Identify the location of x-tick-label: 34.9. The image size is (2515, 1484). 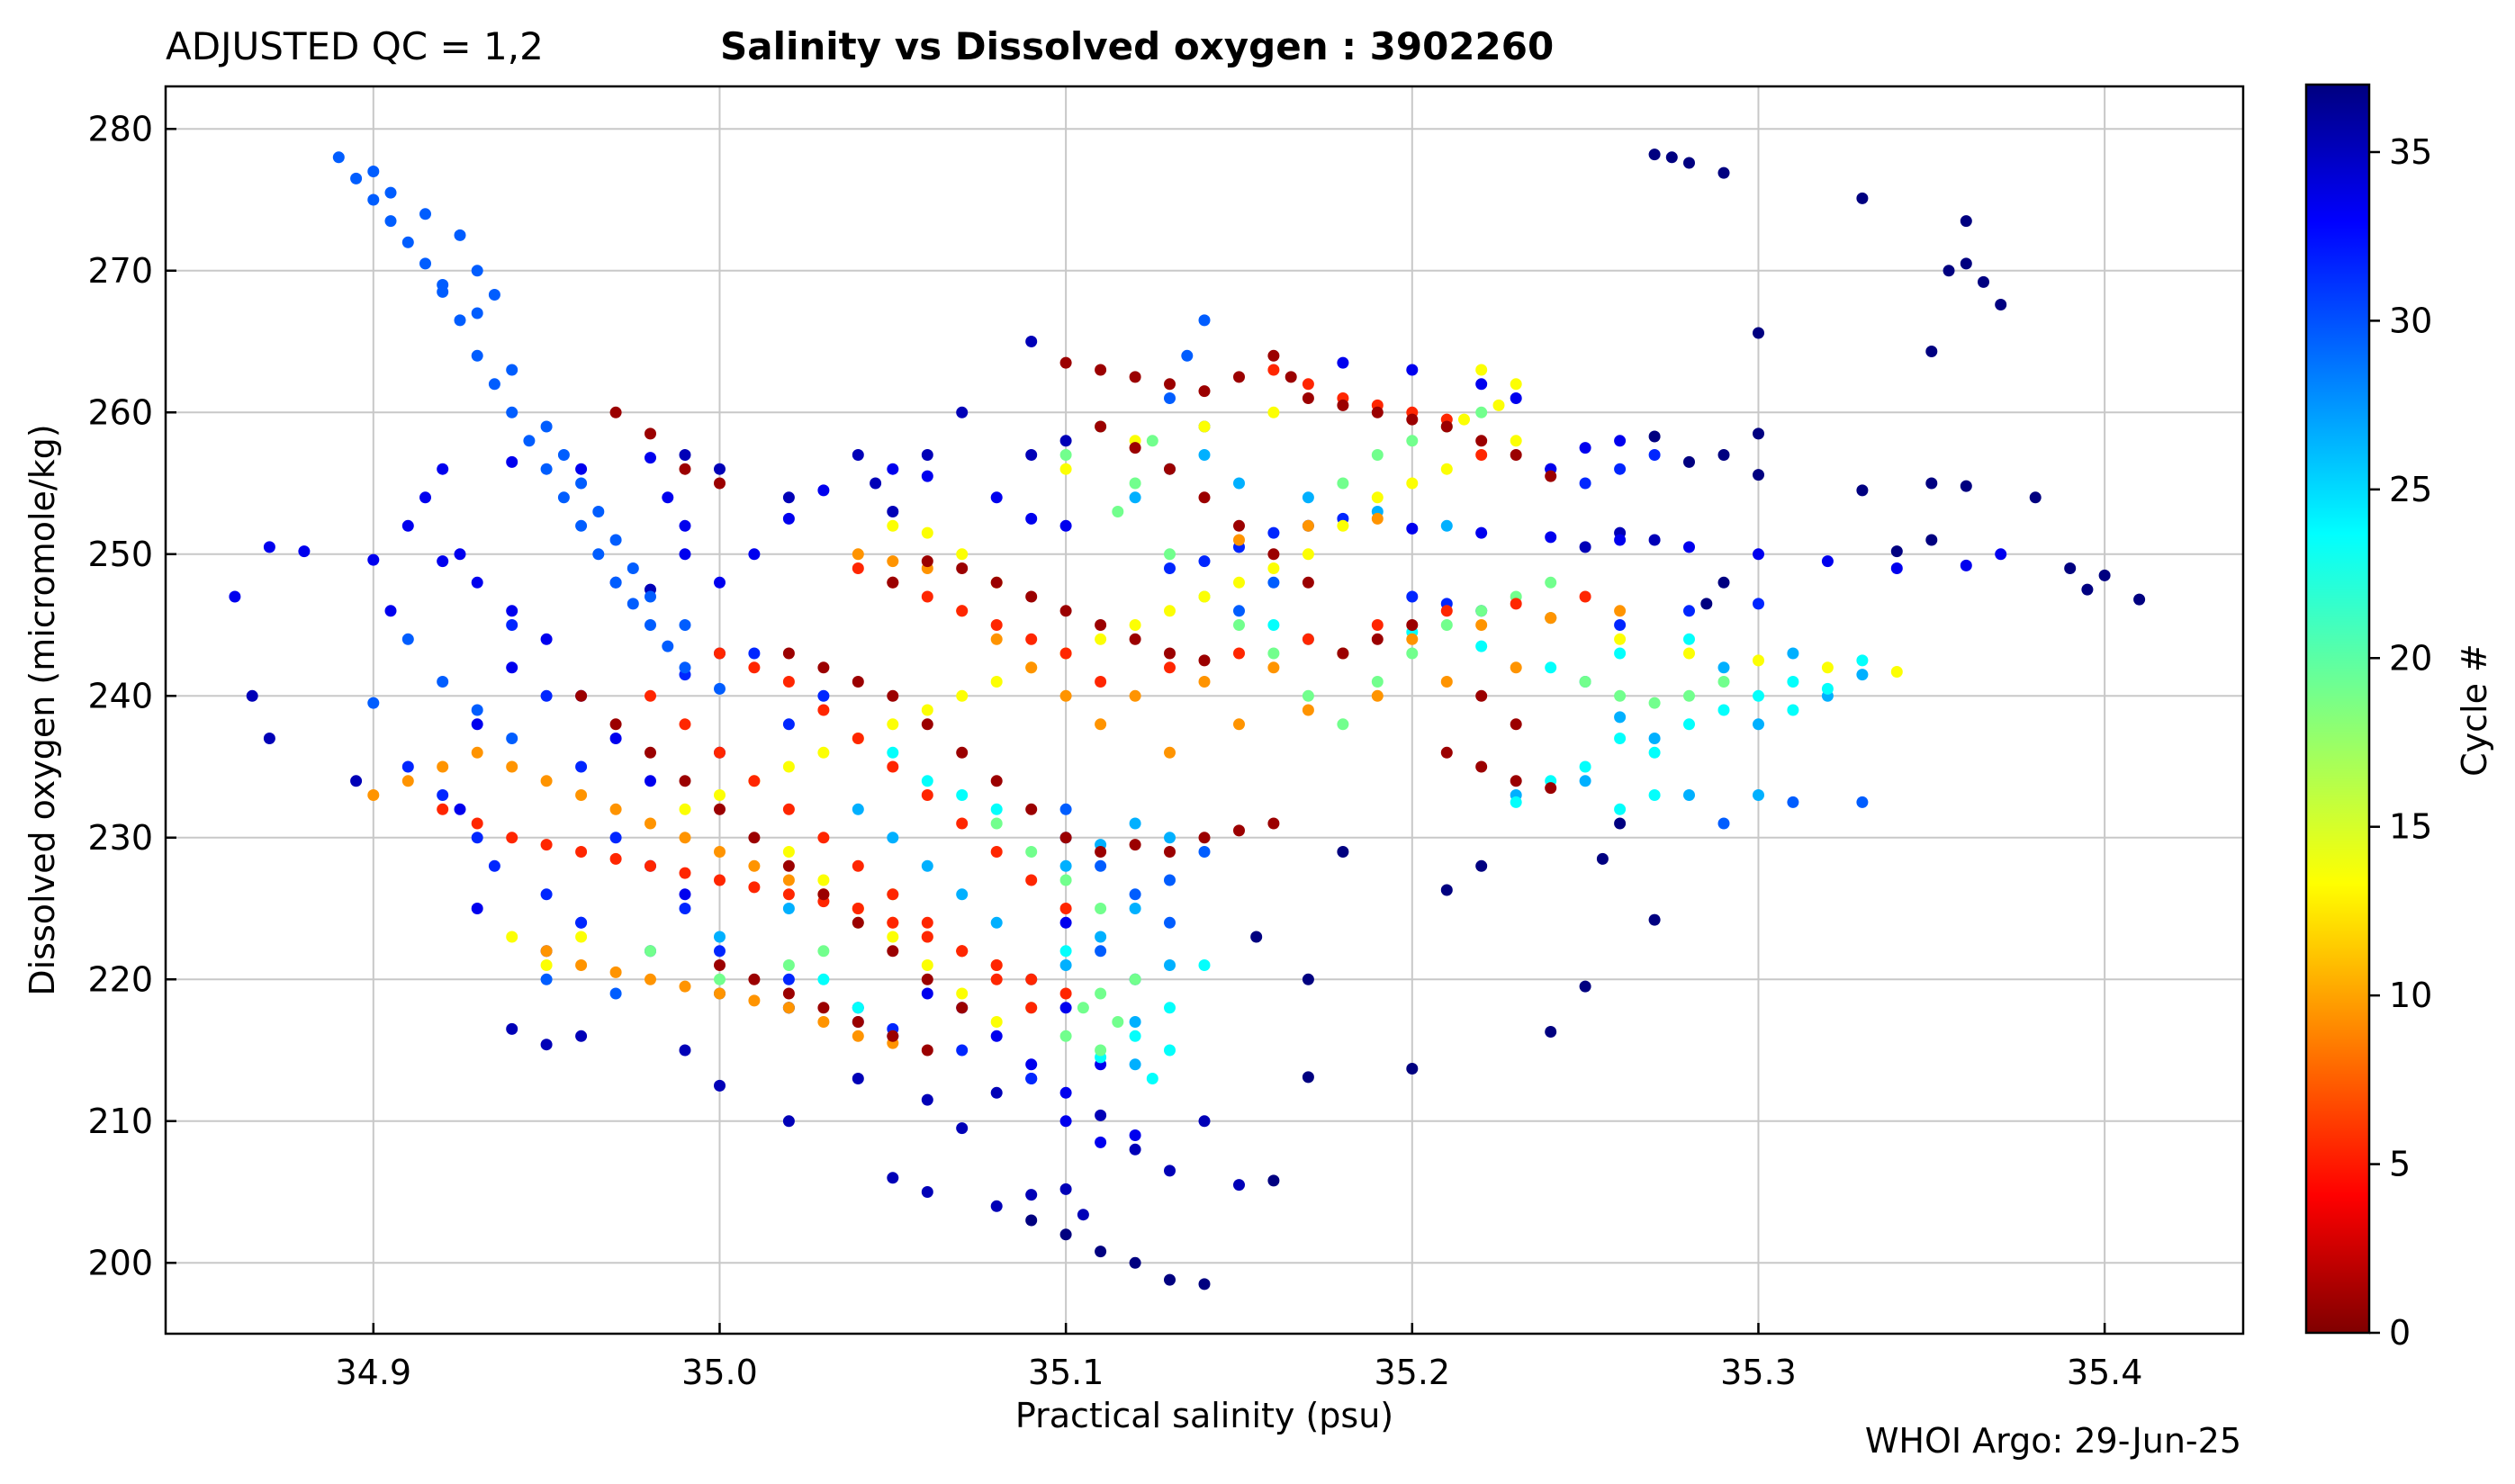
(373, 1372).